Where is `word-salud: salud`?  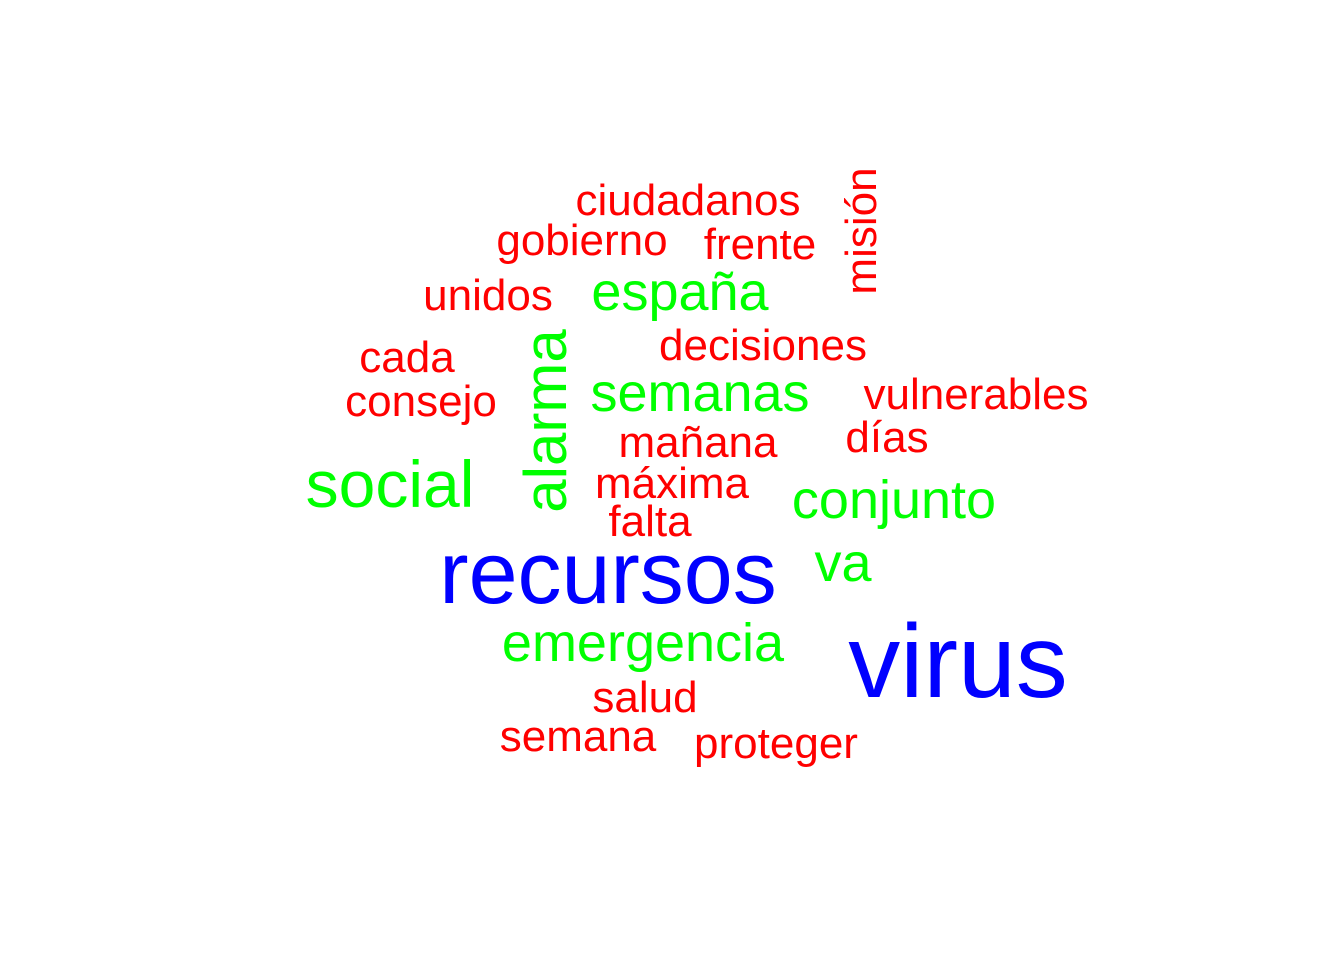 word-salud: salud is located at coordinates (645, 697).